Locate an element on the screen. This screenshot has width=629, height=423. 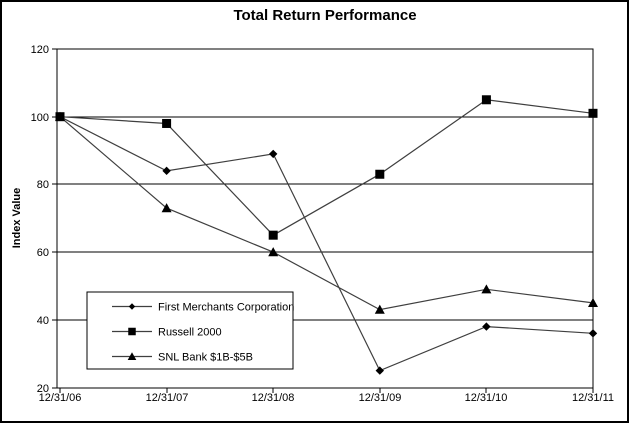
x-tick-label: 12/31/10 is located at coordinates (486, 398).